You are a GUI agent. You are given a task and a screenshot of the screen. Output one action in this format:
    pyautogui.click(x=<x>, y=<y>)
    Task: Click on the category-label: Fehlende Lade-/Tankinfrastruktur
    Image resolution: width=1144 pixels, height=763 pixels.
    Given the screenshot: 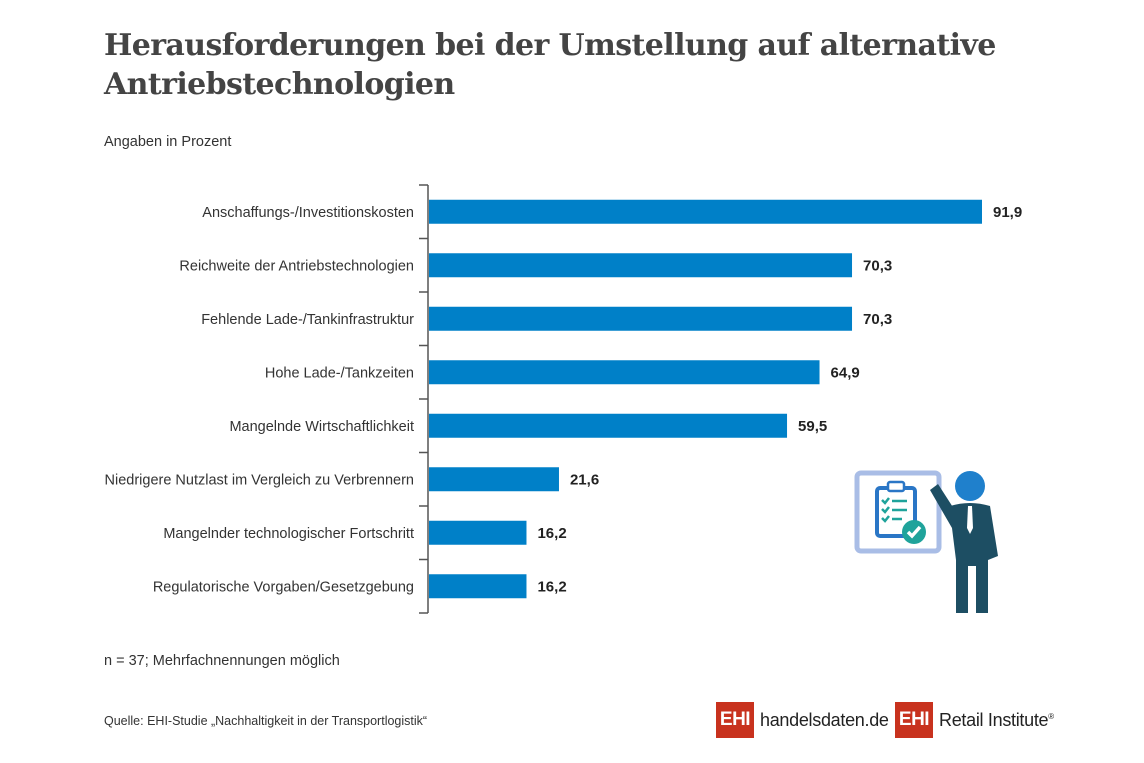 What is the action you would take?
    pyautogui.click(x=307, y=320)
    